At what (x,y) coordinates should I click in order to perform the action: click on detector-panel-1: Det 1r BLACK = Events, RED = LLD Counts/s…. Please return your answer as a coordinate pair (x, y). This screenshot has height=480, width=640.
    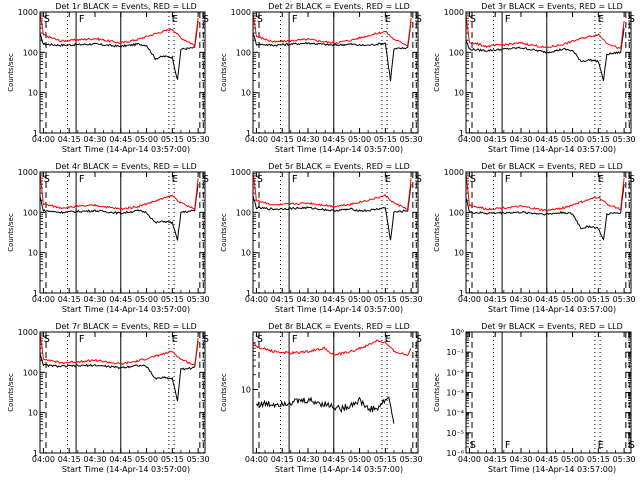
    Looking at the image, I should click on (106, 80).